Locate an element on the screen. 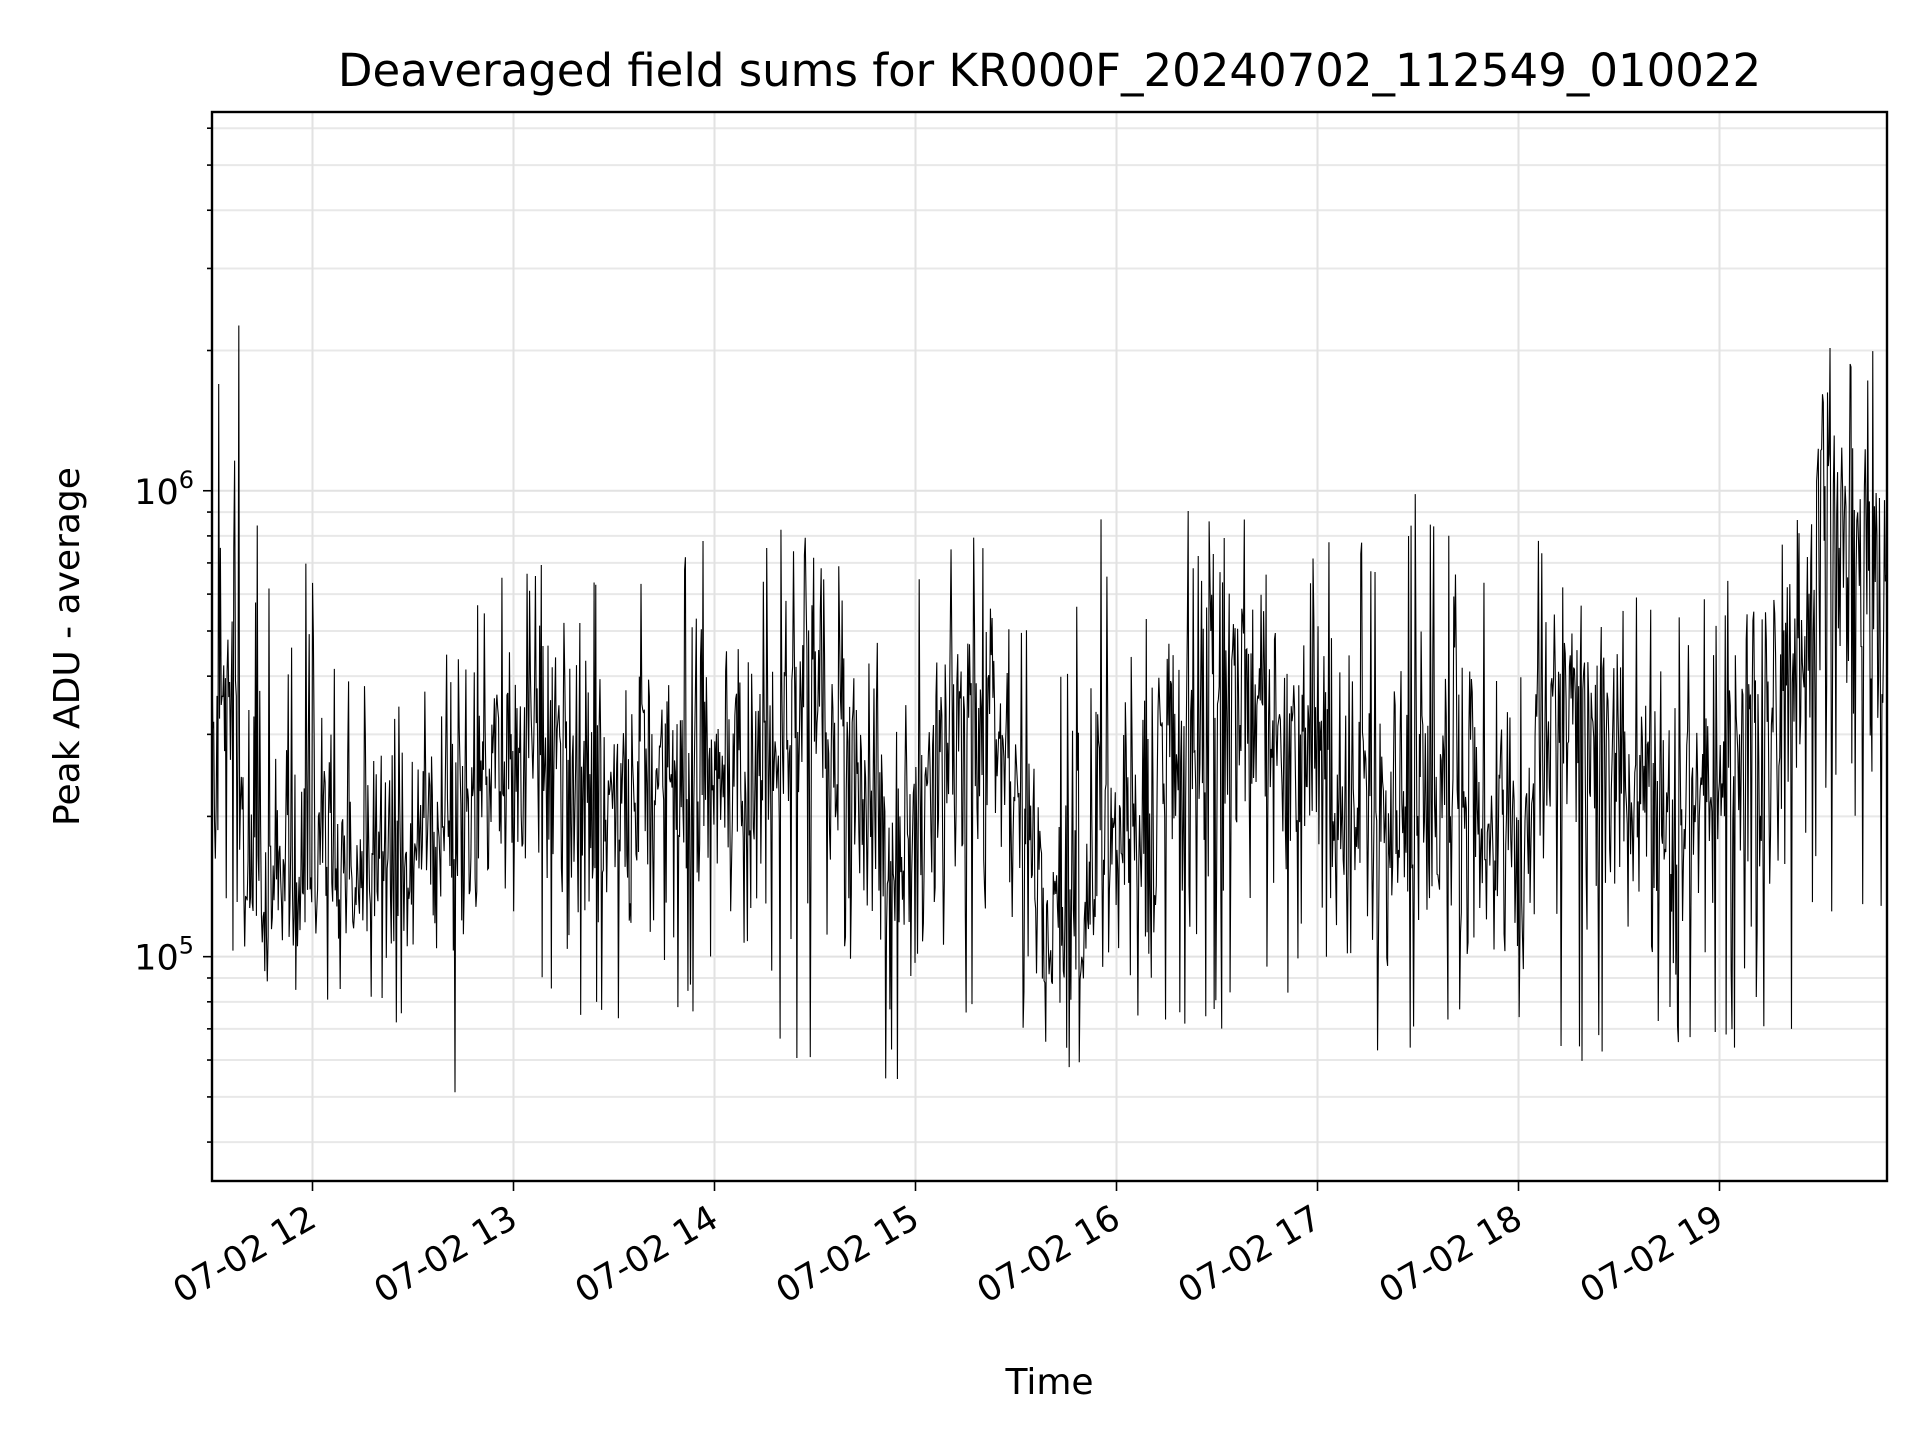 The image size is (1920, 1440). y-tick-label: 10⁵ is located at coordinates (164, 955).